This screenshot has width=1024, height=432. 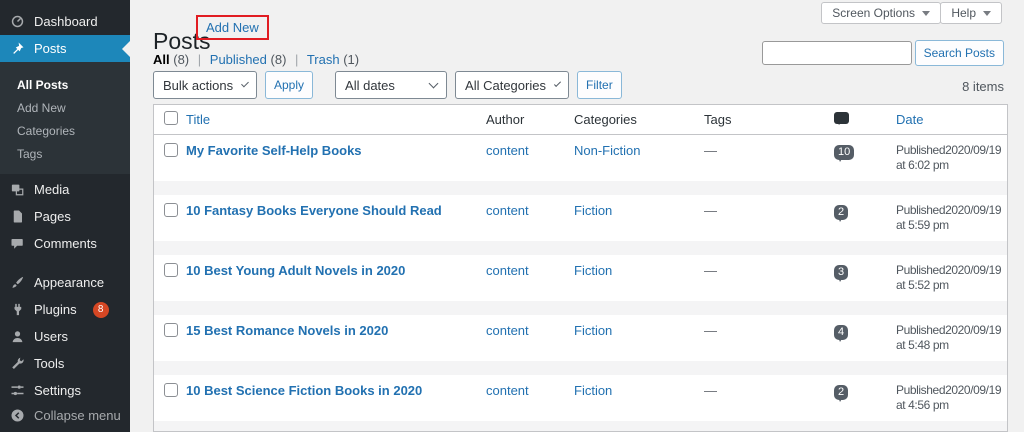 I want to click on sidebar-item-label: Media, so click(x=52, y=189).